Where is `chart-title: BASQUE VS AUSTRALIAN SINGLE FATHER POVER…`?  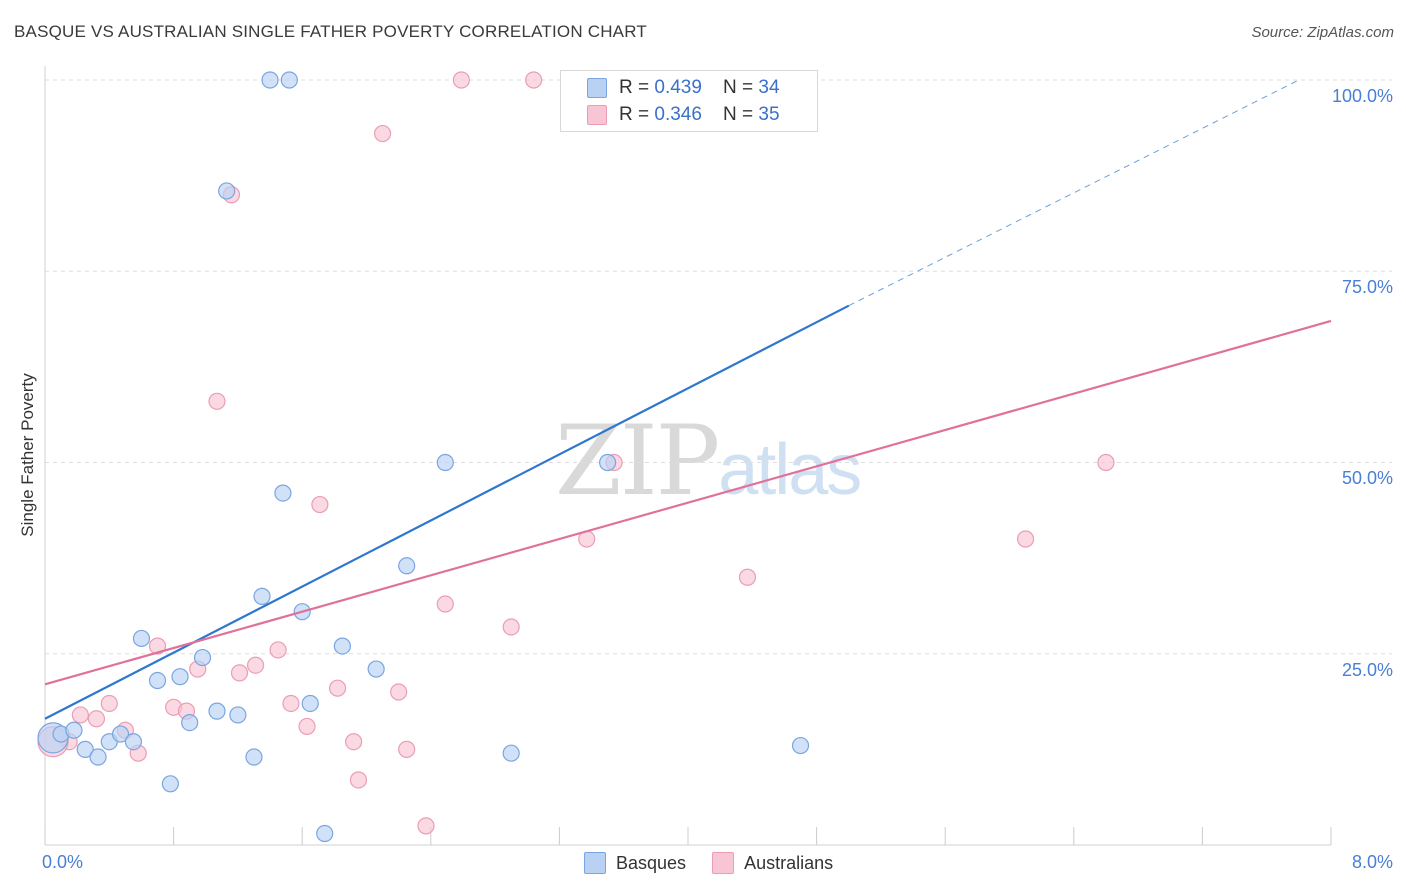
chart-title: BASQUE VS AUSTRALIAN SINGLE FATHER POVER… is located at coordinates (330, 31).